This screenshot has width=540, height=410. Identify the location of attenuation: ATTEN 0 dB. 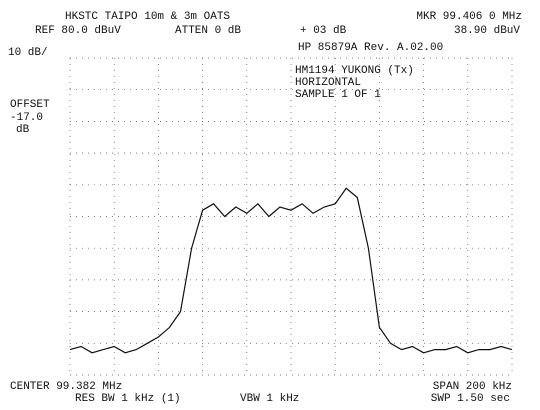
(208, 31).